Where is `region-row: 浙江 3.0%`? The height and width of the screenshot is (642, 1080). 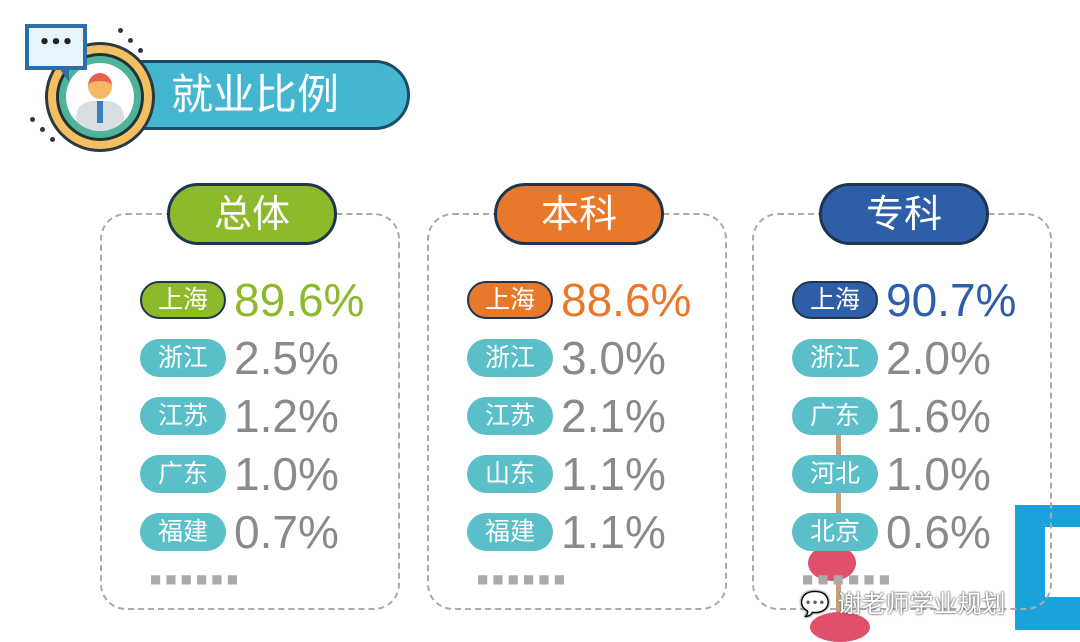 region-row: 浙江 3.0% is located at coordinates (566, 358).